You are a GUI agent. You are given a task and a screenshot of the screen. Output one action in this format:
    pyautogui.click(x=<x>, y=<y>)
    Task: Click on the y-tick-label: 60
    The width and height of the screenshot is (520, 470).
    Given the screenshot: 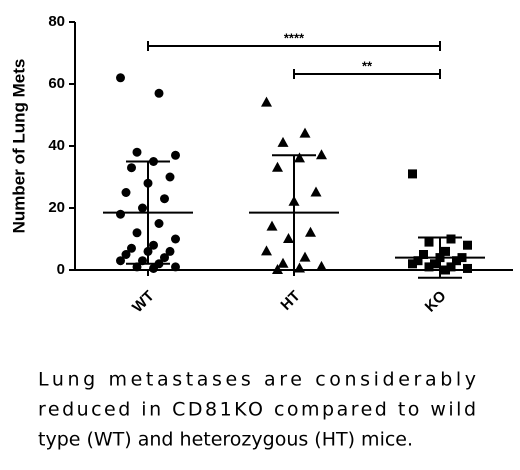 What is the action you would take?
    pyautogui.click(x=56, y=83)
    